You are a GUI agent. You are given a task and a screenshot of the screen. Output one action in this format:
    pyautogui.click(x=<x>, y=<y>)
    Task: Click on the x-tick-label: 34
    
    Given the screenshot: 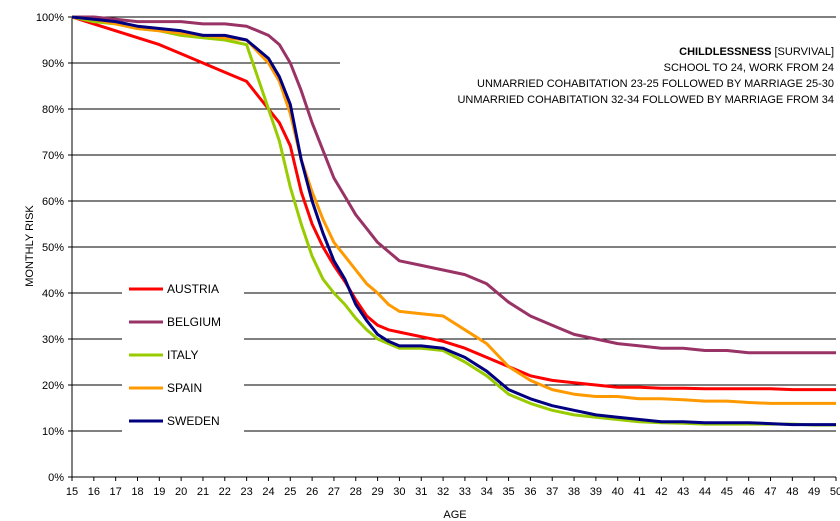 What is the action you would take?
    pyautogui.click(x=487, y=492)
    